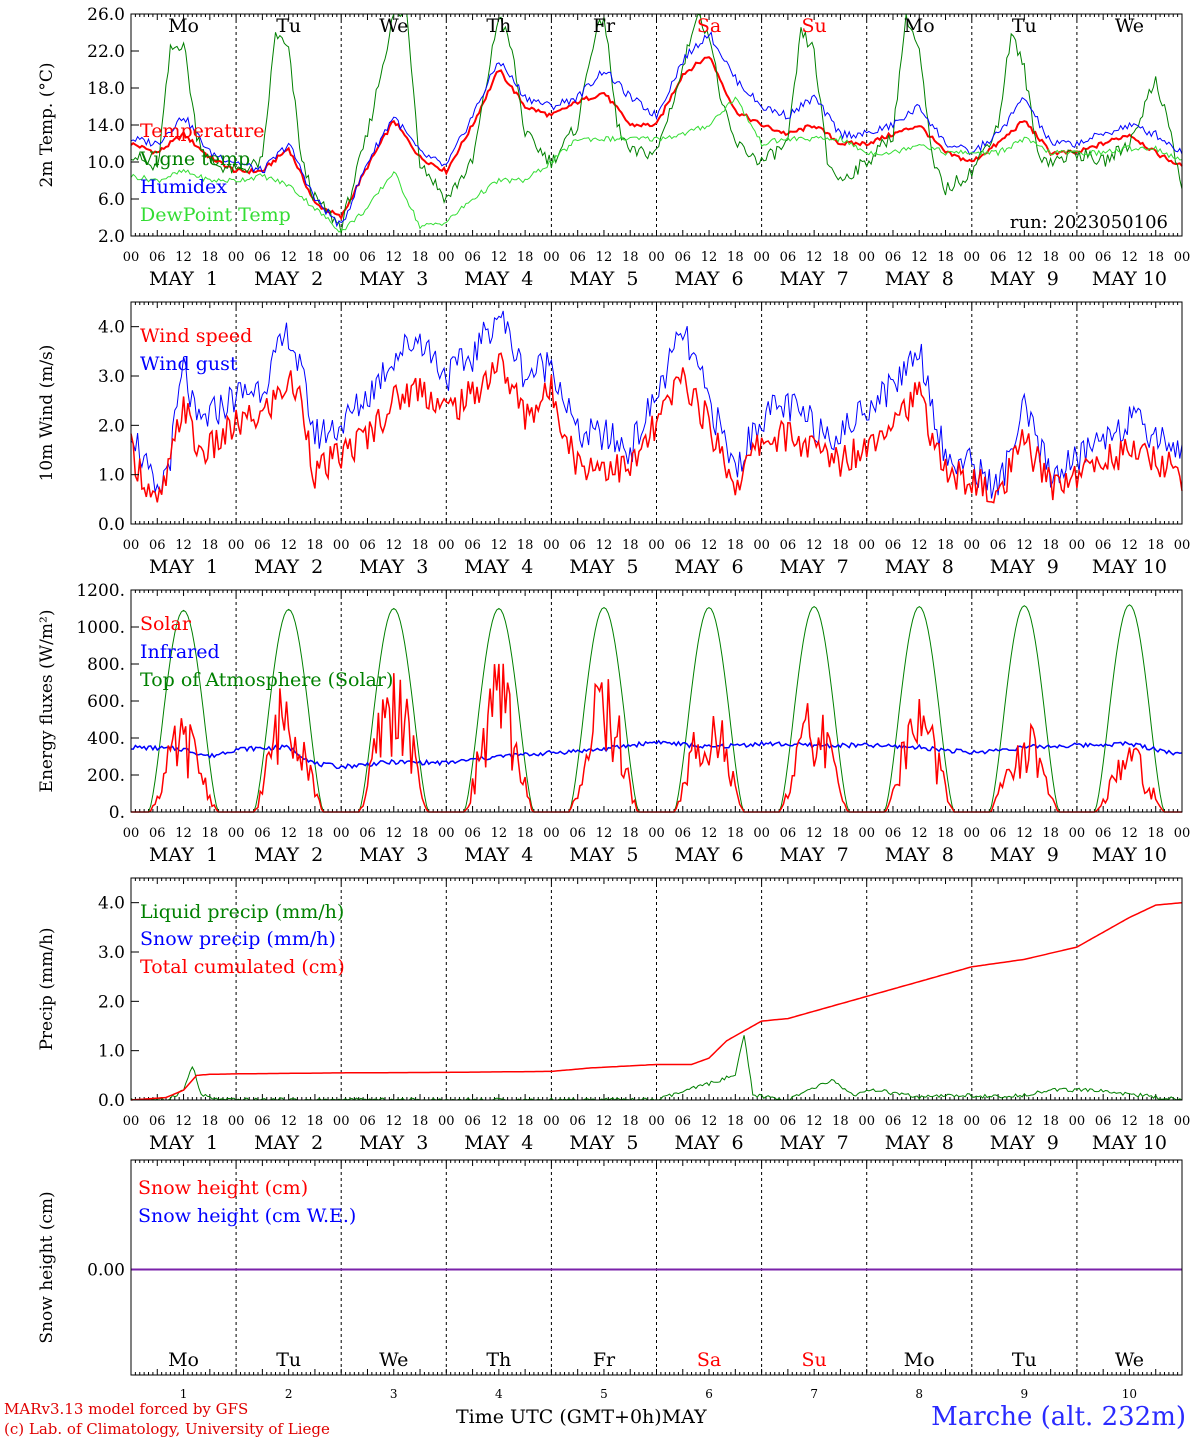  What do you see at coordinates (604, 1394) in the screenshot?
I see `day-number: 5` at bounding box center [604, 1394].